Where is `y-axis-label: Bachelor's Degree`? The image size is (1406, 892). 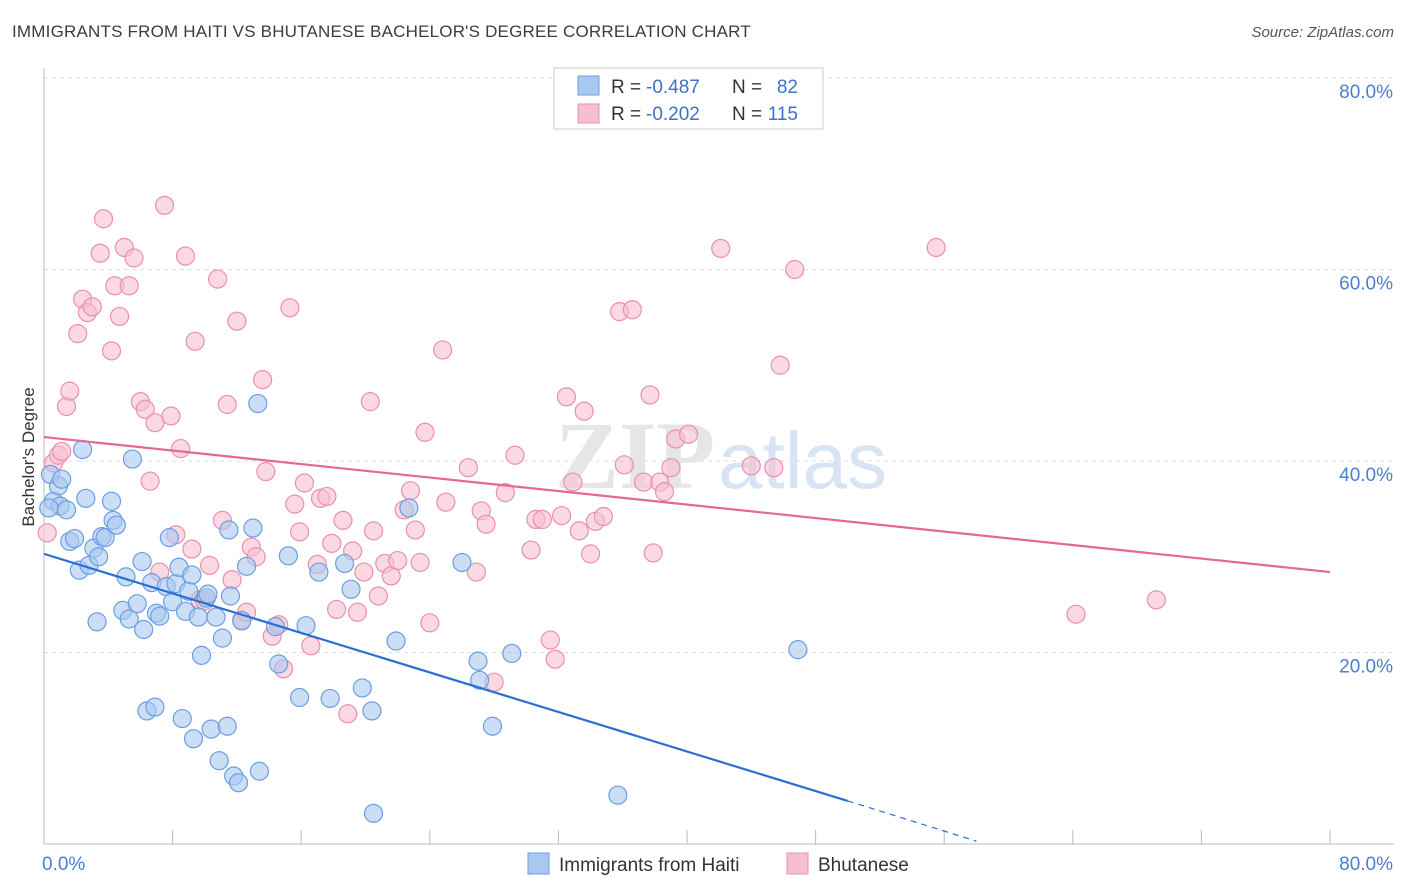
y-axis-label: Bachelor's Degree is located at coordinates (28, 456).